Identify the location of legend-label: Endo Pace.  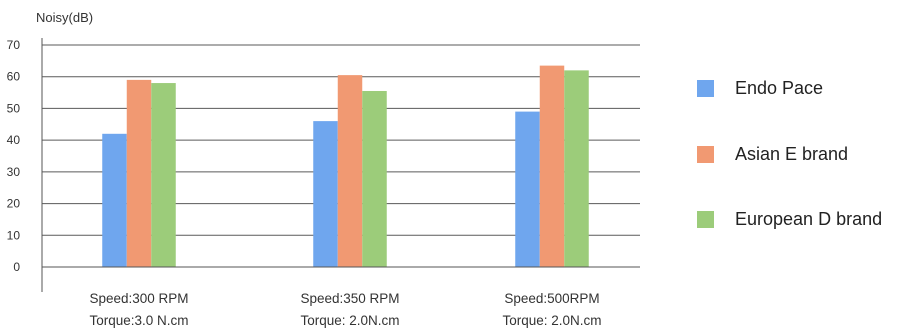
(779, 88).